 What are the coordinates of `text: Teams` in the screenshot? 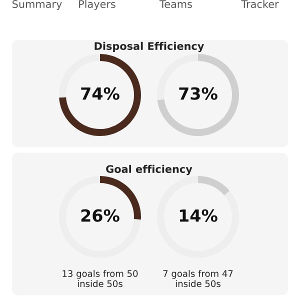 It's located at (175, 4).